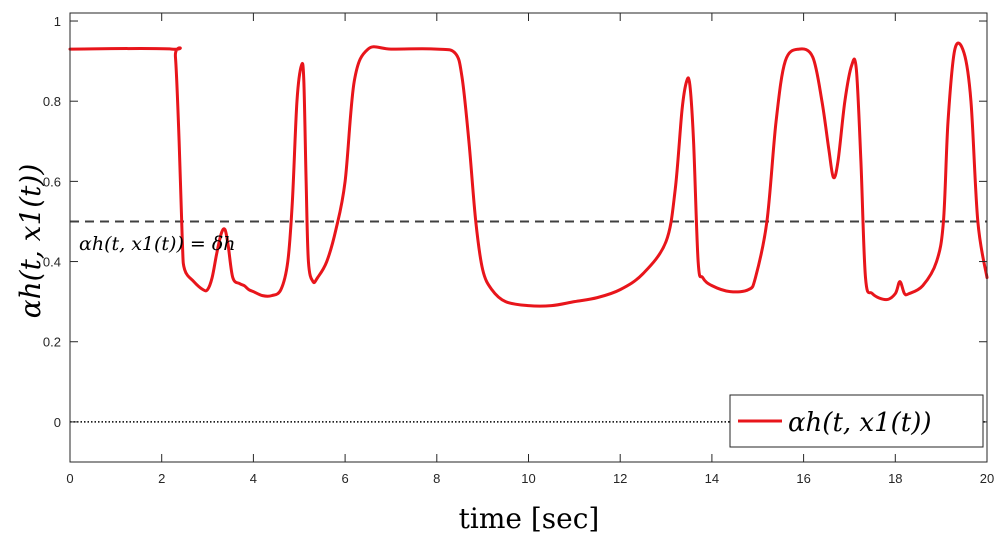  Describe the element at coordinates (860, 423) in the screenshot. I see `legend-label: αh(t, x1(t))` at that location.